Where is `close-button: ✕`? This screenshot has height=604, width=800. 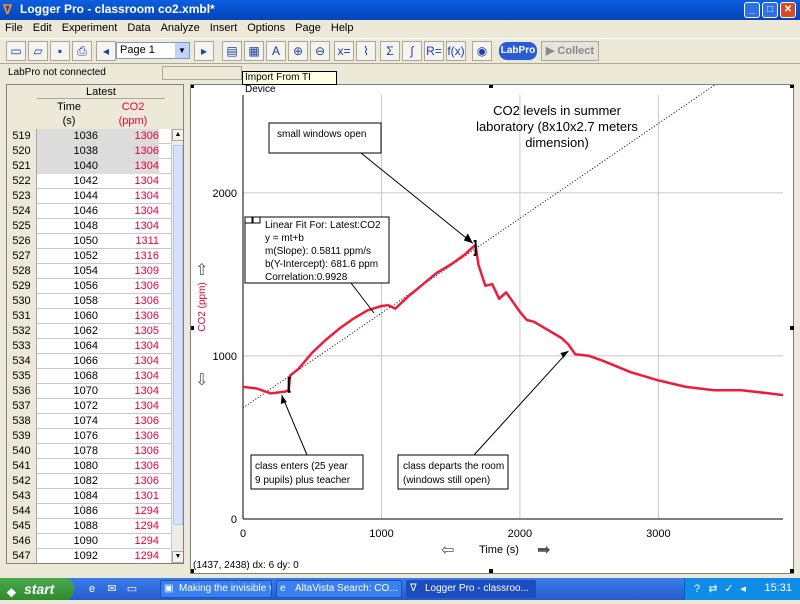
close-button: ✕ is located at coordinates (788, 10).